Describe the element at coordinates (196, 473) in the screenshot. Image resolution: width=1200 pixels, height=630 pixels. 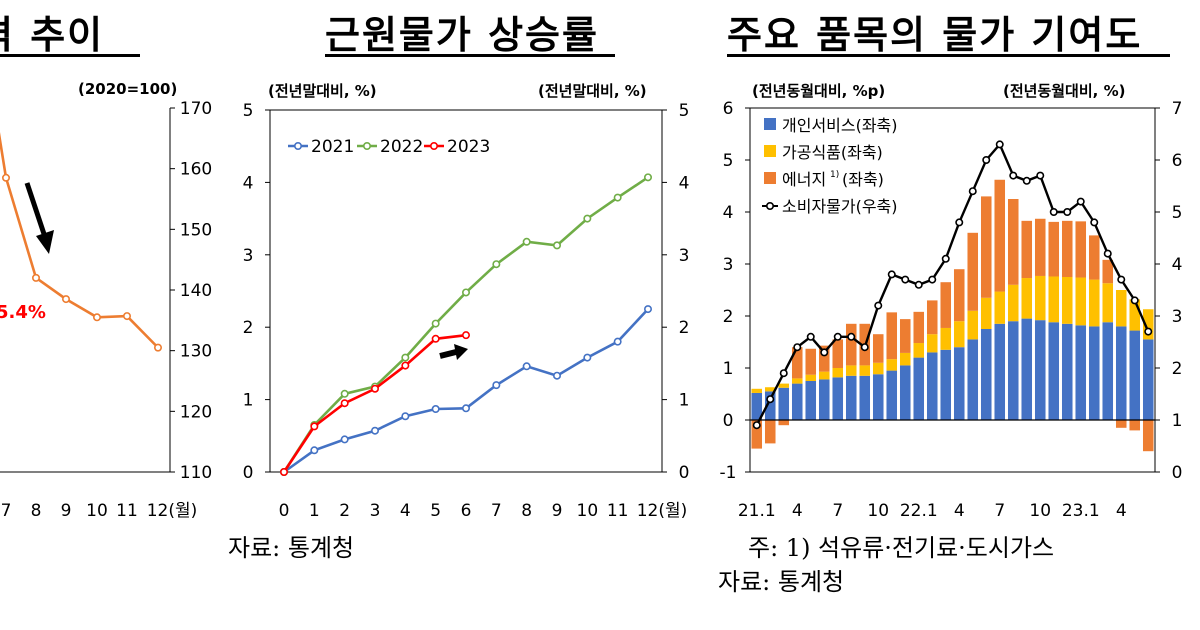
I see `panel1-right-tick-label: 110` at that location.